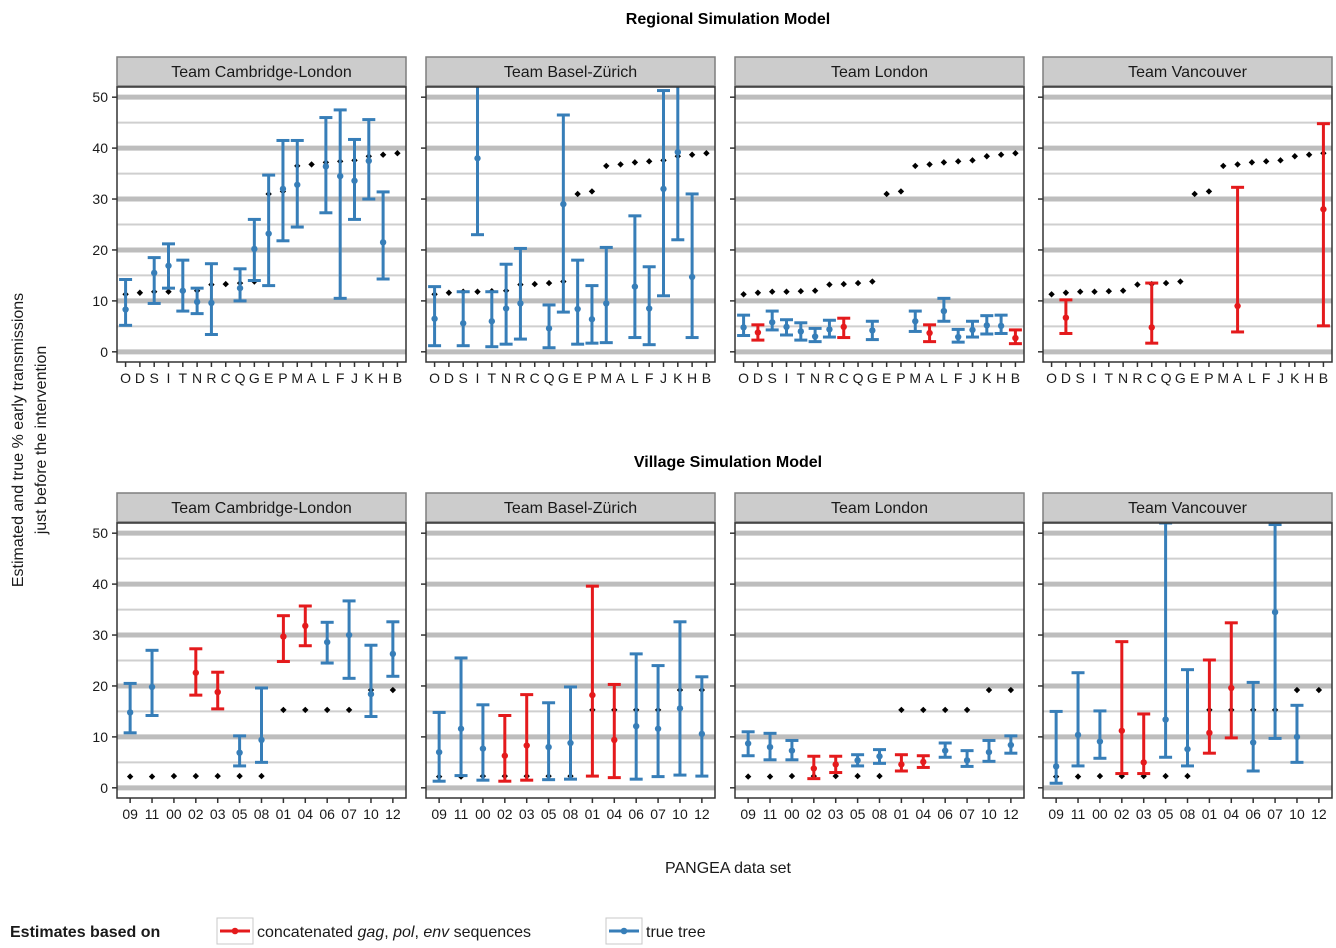  Describe the element at coordinates (614, 814) in the screenshot. I see `x-tick-label: 04` at that location.